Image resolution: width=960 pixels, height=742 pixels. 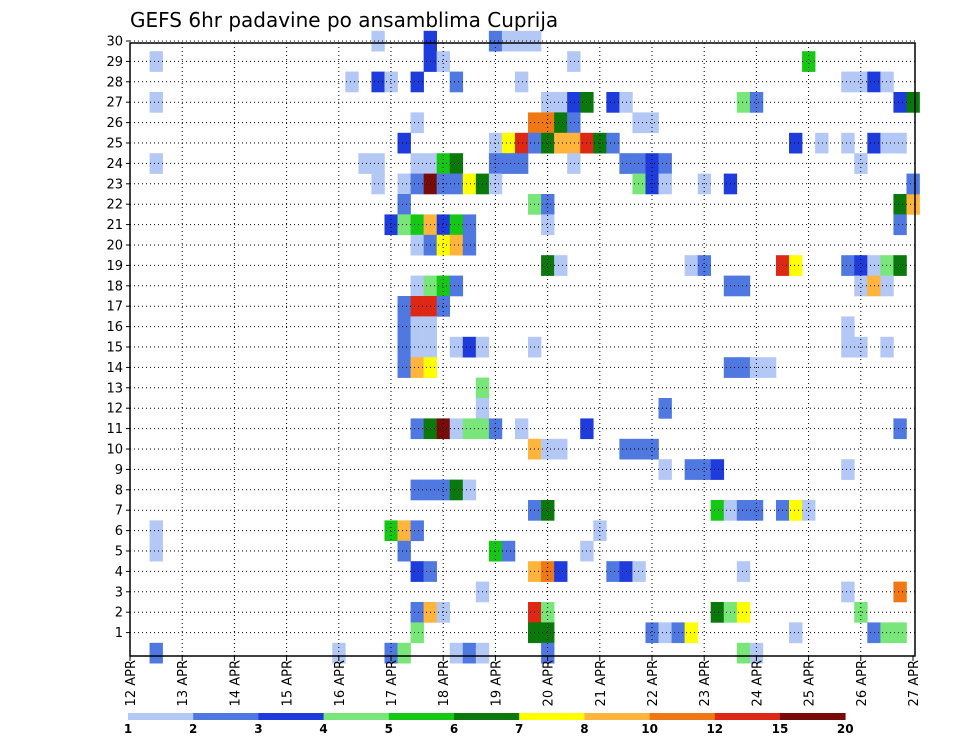 I want to click on colorbar-label: 4, so click(x=323, y=729).